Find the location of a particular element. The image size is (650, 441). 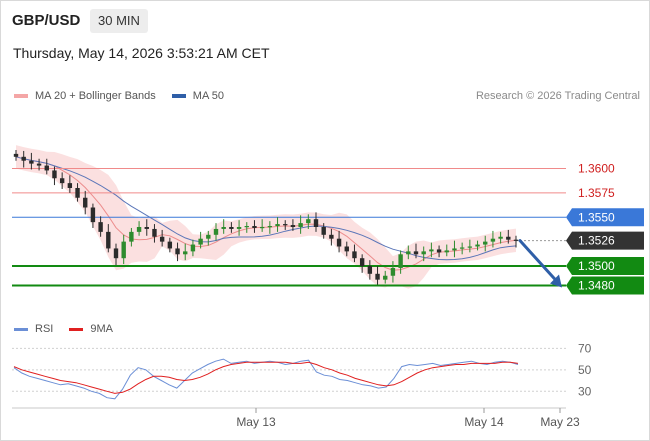

chart-datetime: Thursday, May 14, 2026 3:53:21 AM CET is located at coordinates (141, 53).